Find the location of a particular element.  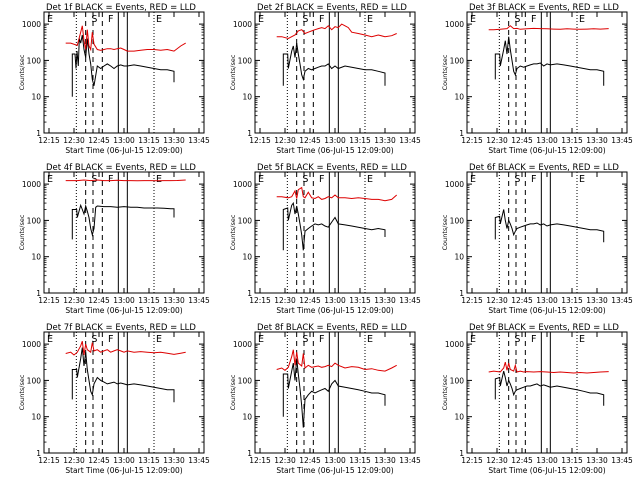

chart-title: Det 7f BLACK = Events, RED = LLD is located at coordinates (121, 328).